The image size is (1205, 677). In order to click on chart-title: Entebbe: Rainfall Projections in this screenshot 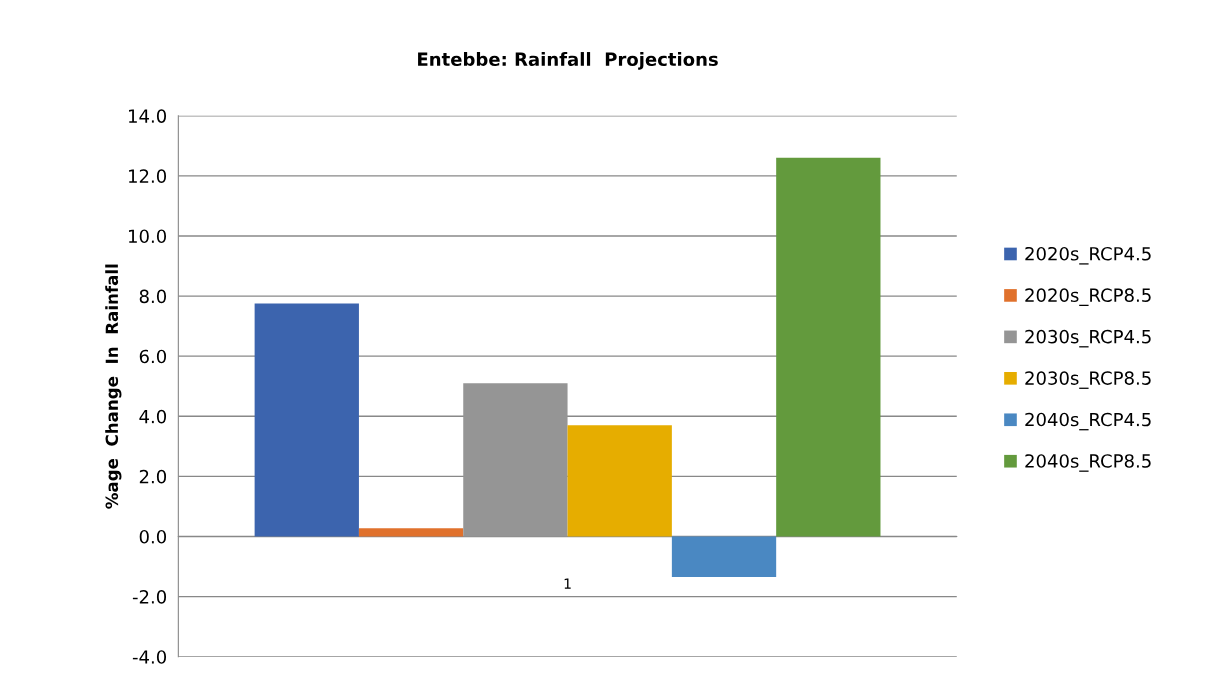, I will do `click(568, 61)`.